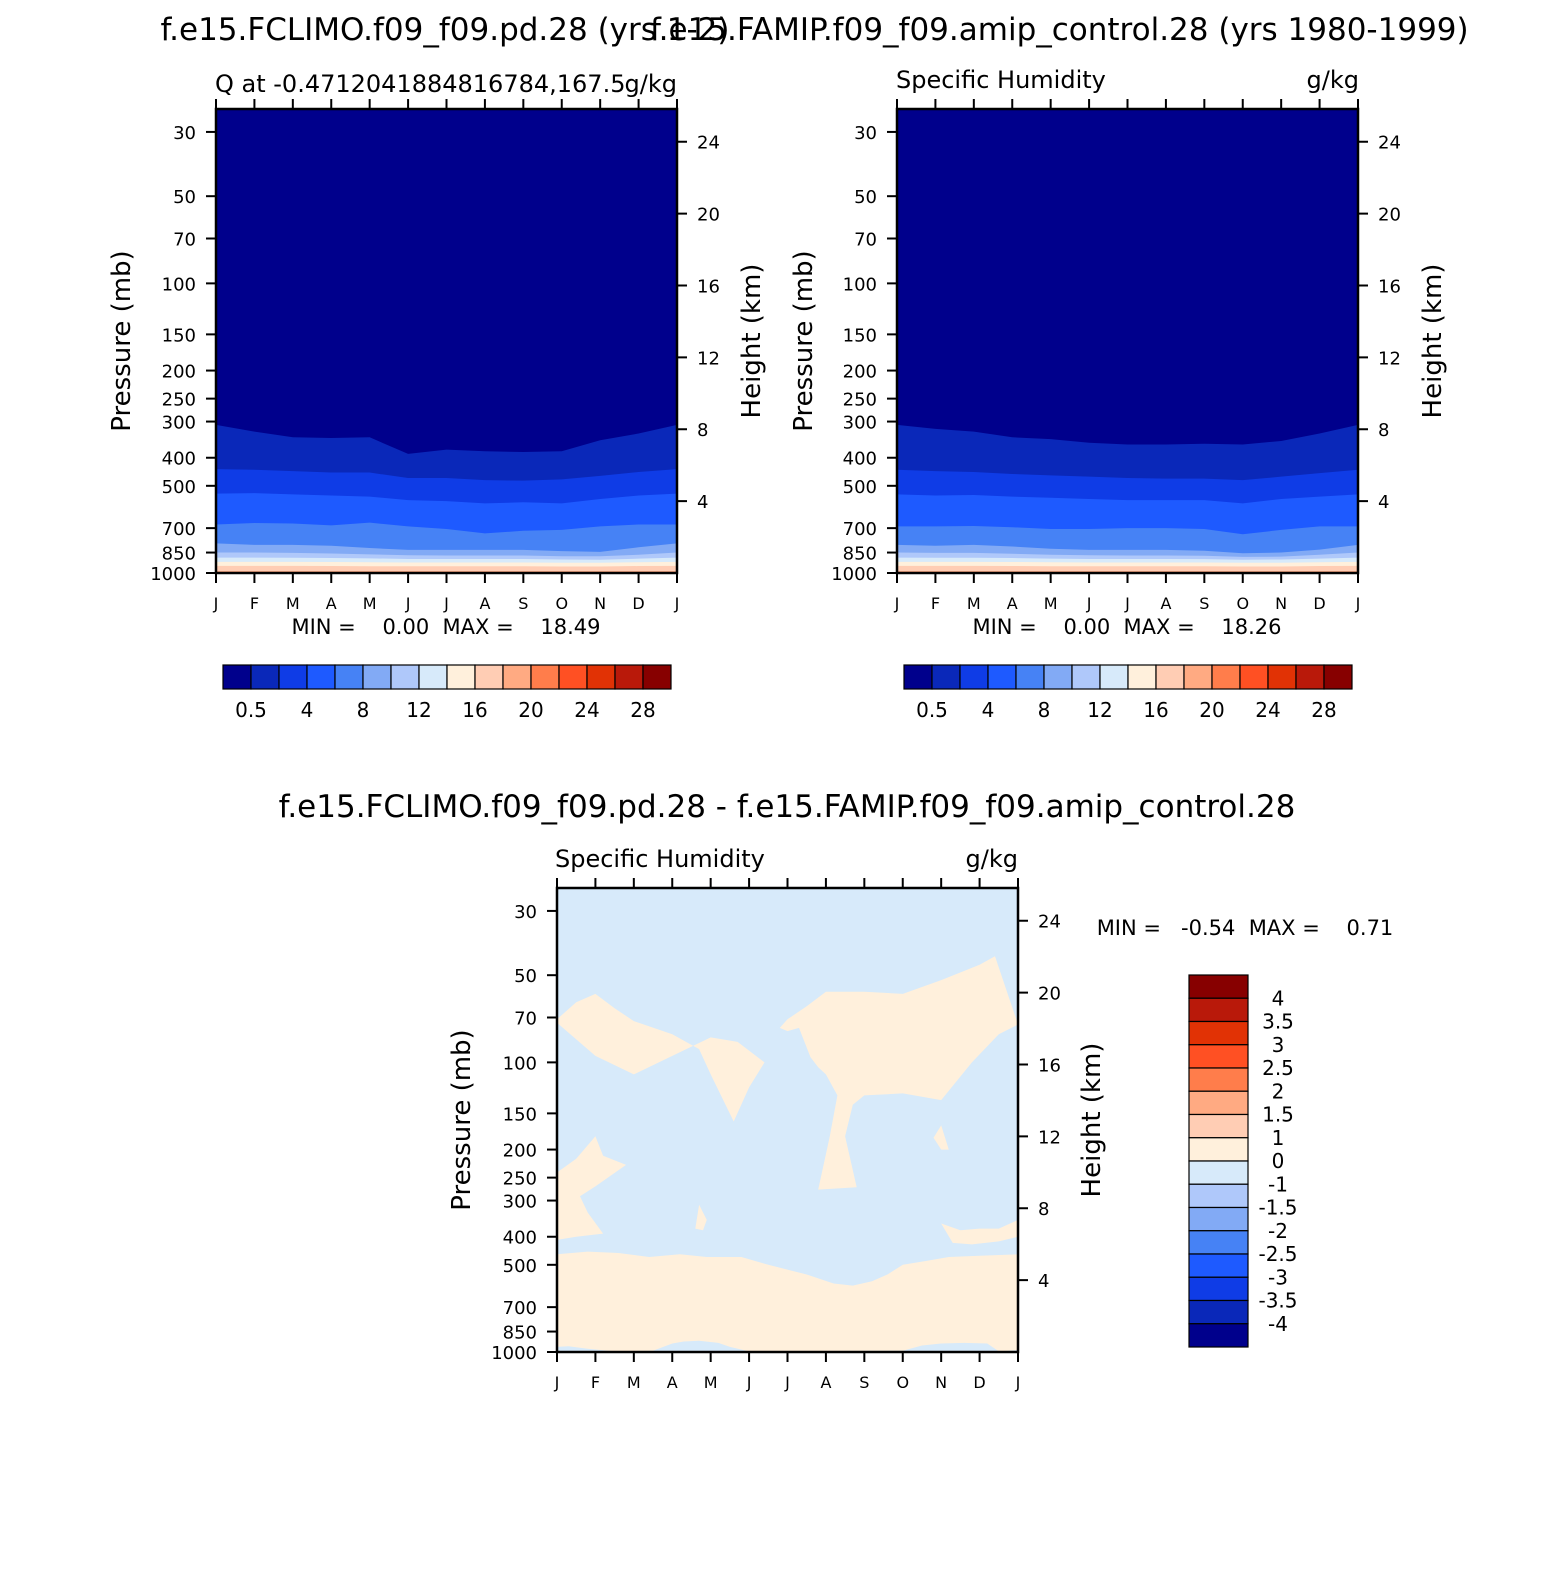 The image size is (1563, 1569). What do you see at coordinates (1278, 1045) in the screenshot?
I see `panel3-colorbar-label: 3` at bounding box center [1278, 1045].